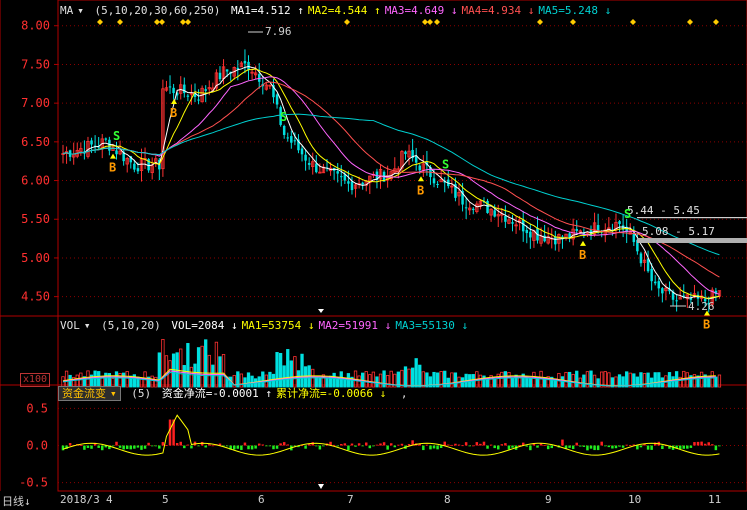 The width and height of the screenshot is (747, 510). I want to click on period-selector-button: 日线↓, so click(16, 501).